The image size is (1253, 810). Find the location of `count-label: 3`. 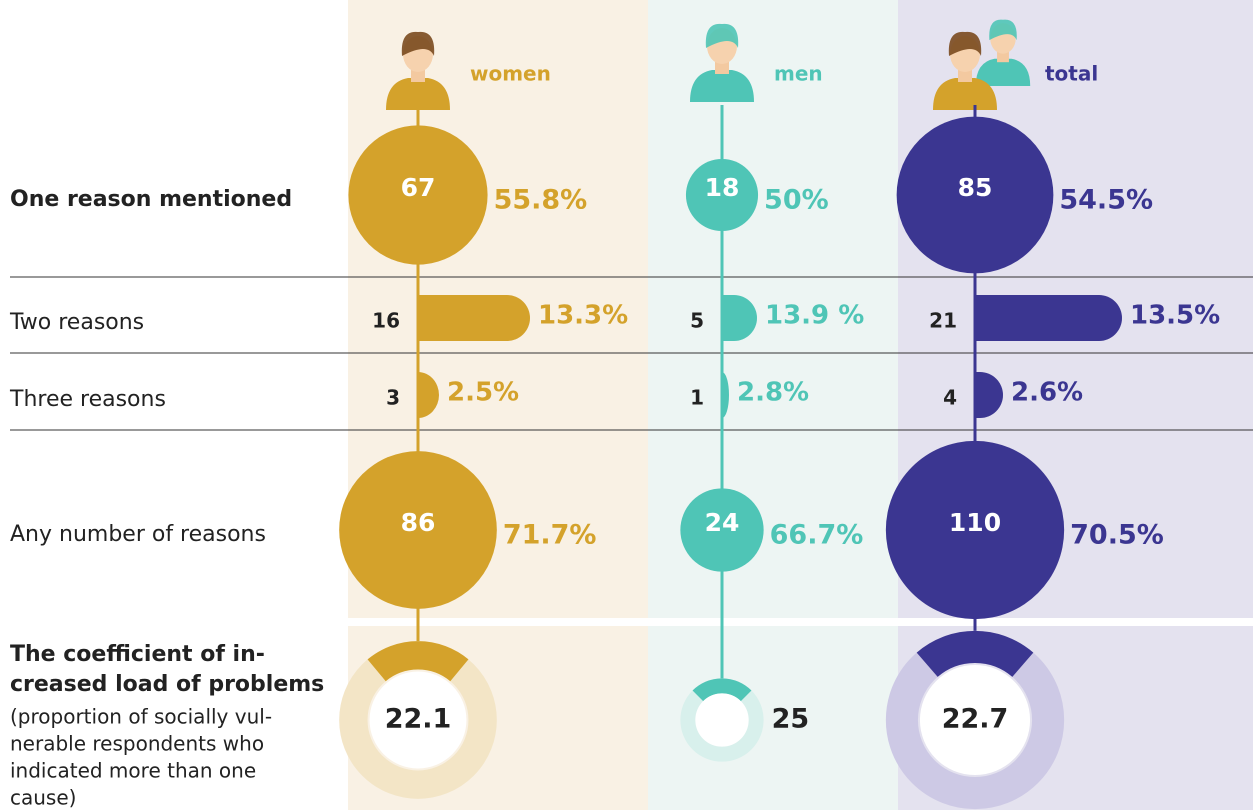

count-label: 3 is located at coordinates (393, 398).